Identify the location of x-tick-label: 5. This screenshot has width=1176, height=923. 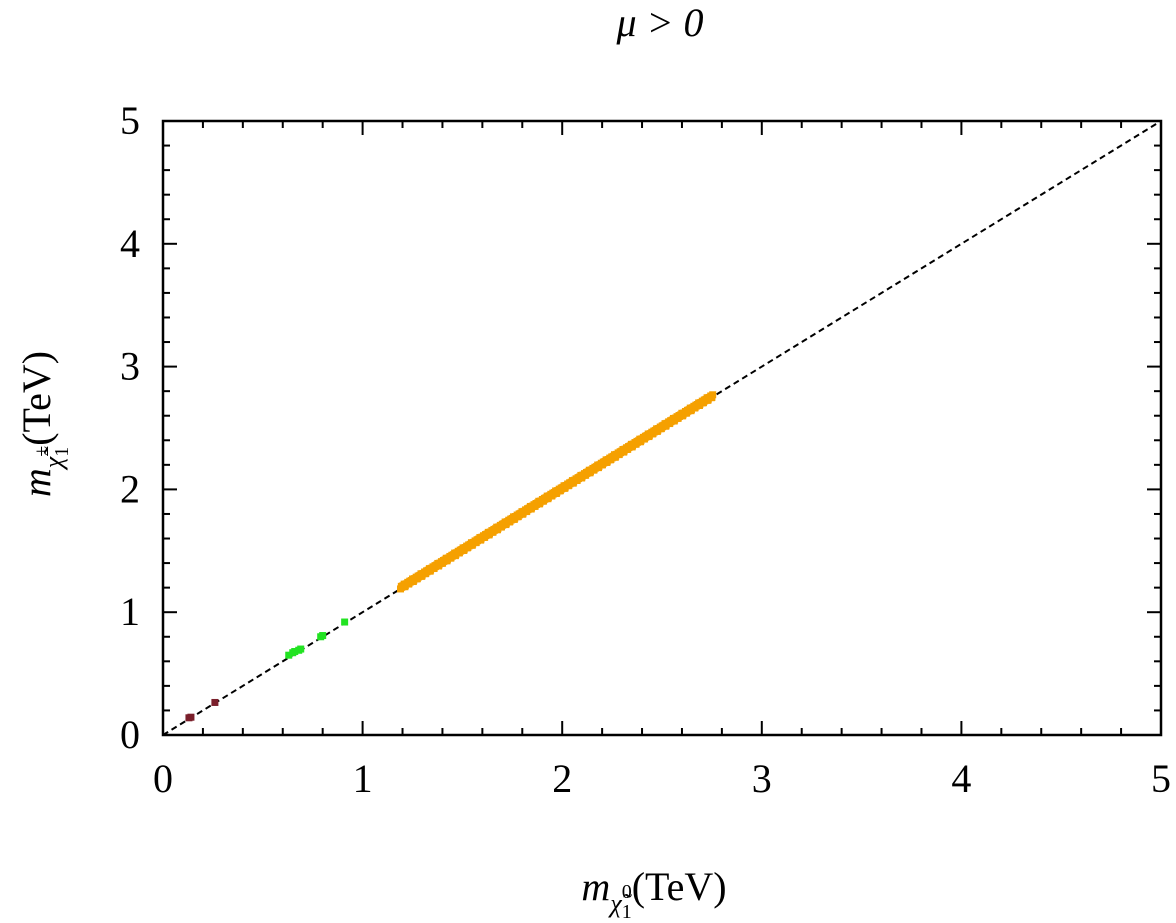
(1161, 778).